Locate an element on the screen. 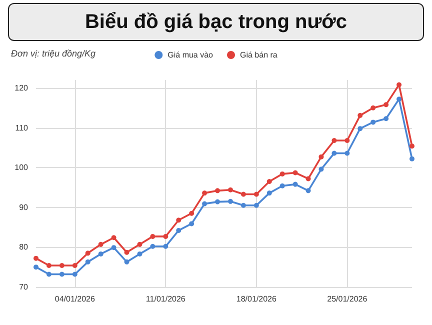 Image resolution: width=432 pixels, height=325 pixels. chart-subtitle: Đơn vị: triệu đồng/Kg is located at coordinates (53, 53).